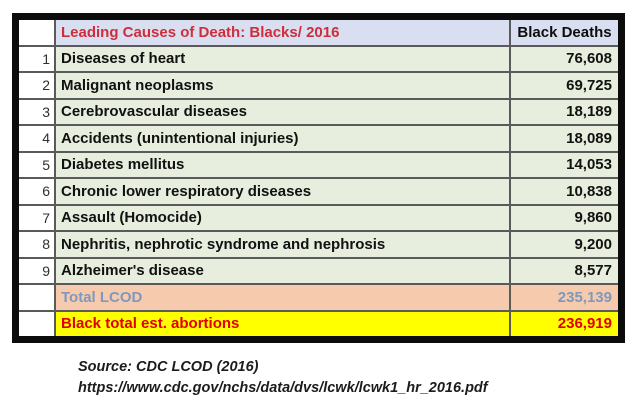  What do you see at coordinates (282, 58) in the screenshot?
I see `row-cause: Diseases of heart` at bounding box center [282, 58].